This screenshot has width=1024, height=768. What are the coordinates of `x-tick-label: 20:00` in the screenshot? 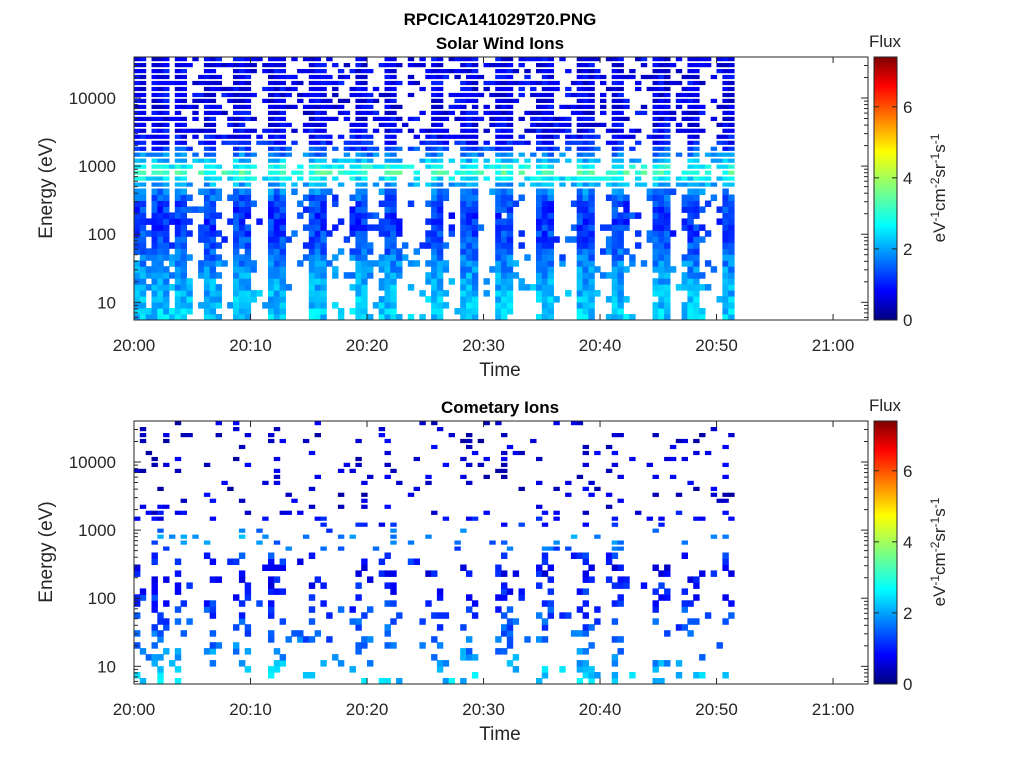 It's located at (134, 345).